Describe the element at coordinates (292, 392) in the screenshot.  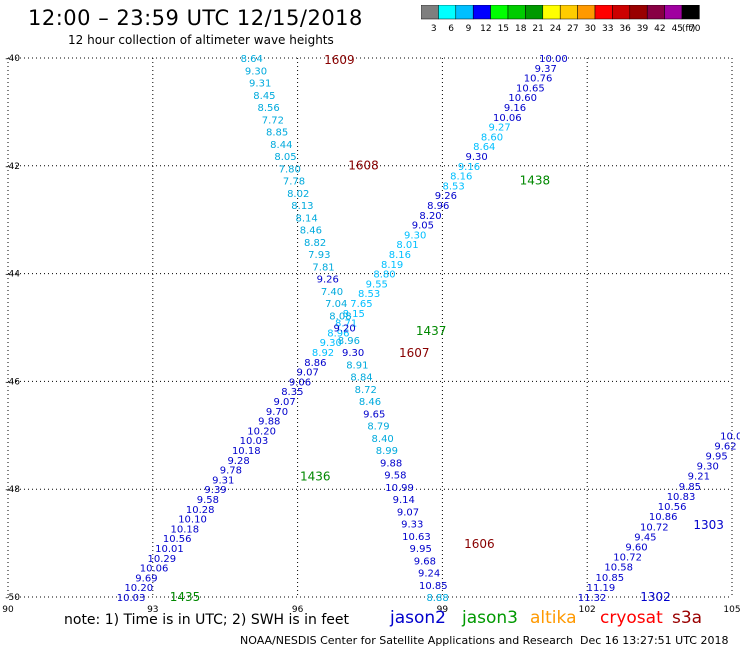
I see `wave-height-label: 8.35` at that location.